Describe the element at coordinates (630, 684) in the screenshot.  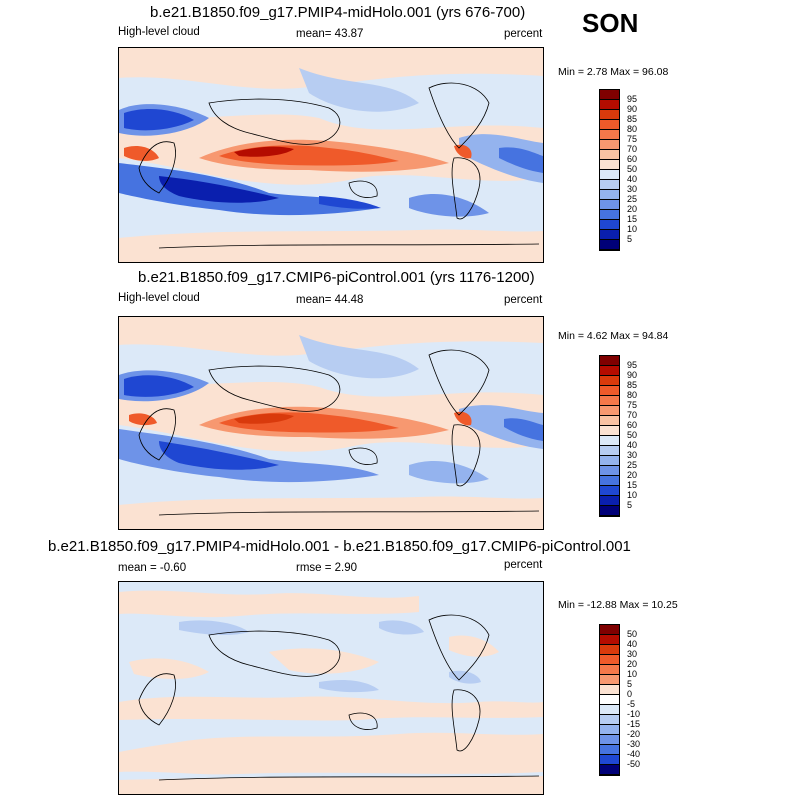
I see `panel-3-colorbar-tick: 5` at that location.